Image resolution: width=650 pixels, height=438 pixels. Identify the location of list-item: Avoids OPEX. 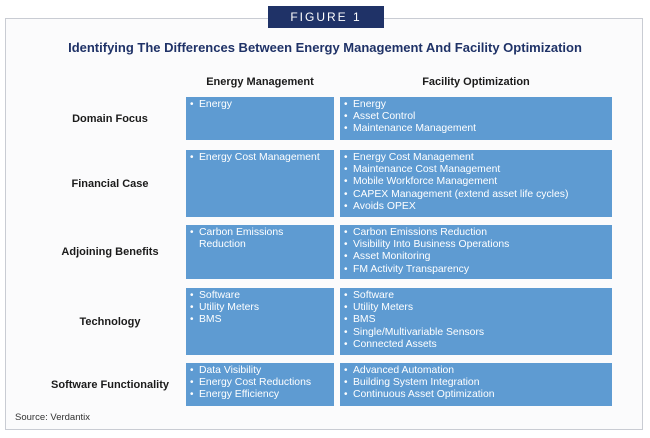
(476, 207).